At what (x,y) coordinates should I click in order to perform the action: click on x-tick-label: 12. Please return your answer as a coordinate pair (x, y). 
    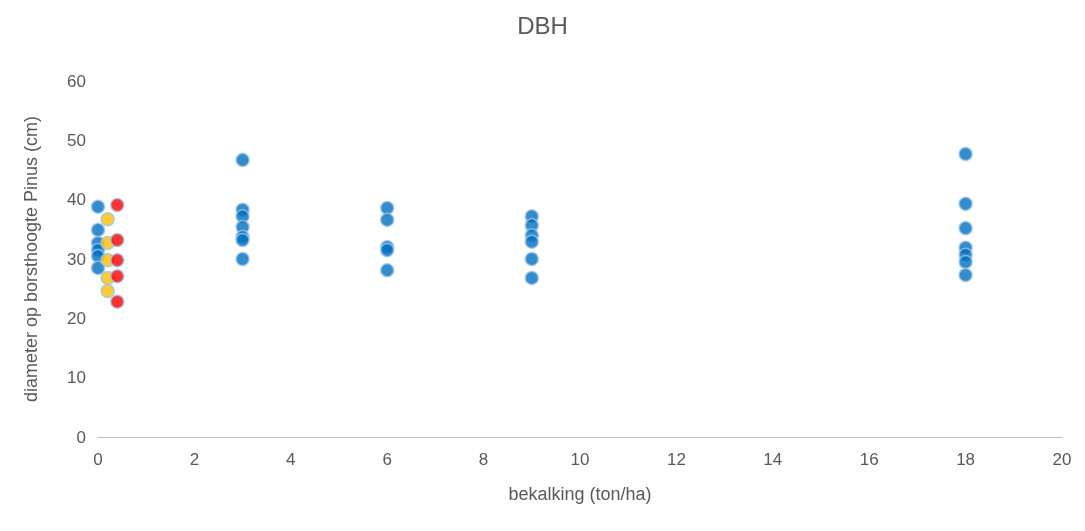
    Looking at the image, I should click on (676, 459).